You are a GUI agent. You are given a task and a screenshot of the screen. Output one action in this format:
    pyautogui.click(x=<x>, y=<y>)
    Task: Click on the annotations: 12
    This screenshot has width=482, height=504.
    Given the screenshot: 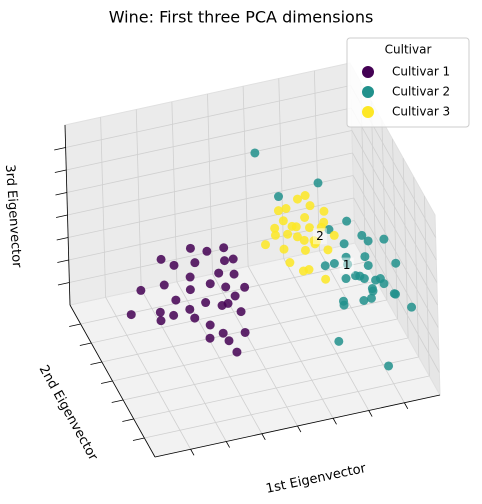 What is the action you would take?
    pyautogui.click(x=333, y=251)
    